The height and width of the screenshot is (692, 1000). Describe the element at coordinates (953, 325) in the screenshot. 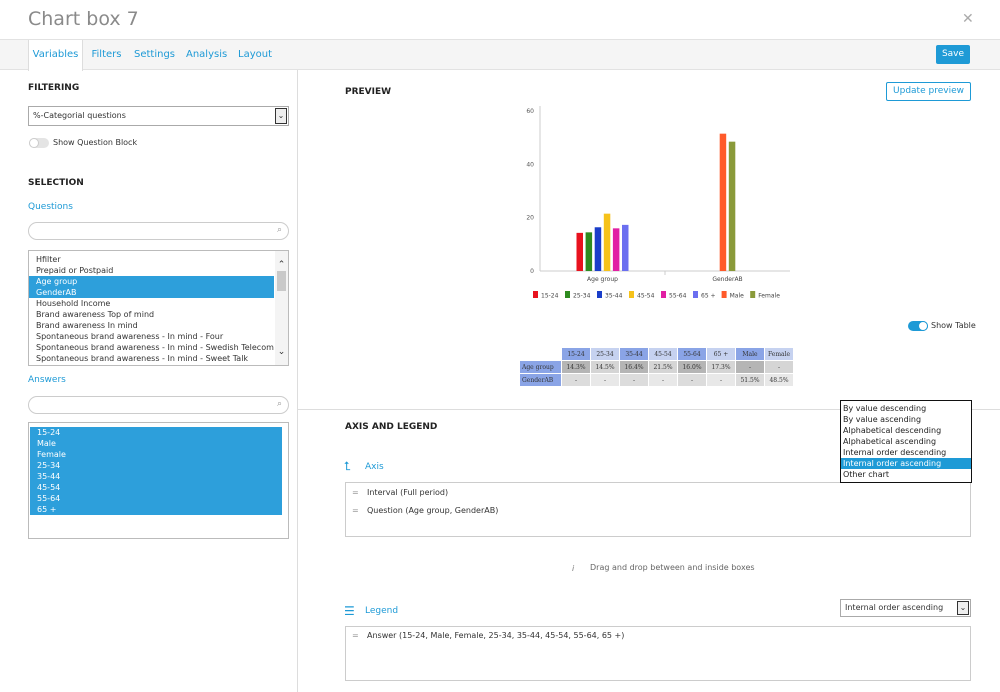

I see `show-table-label: Show Table` at that location.